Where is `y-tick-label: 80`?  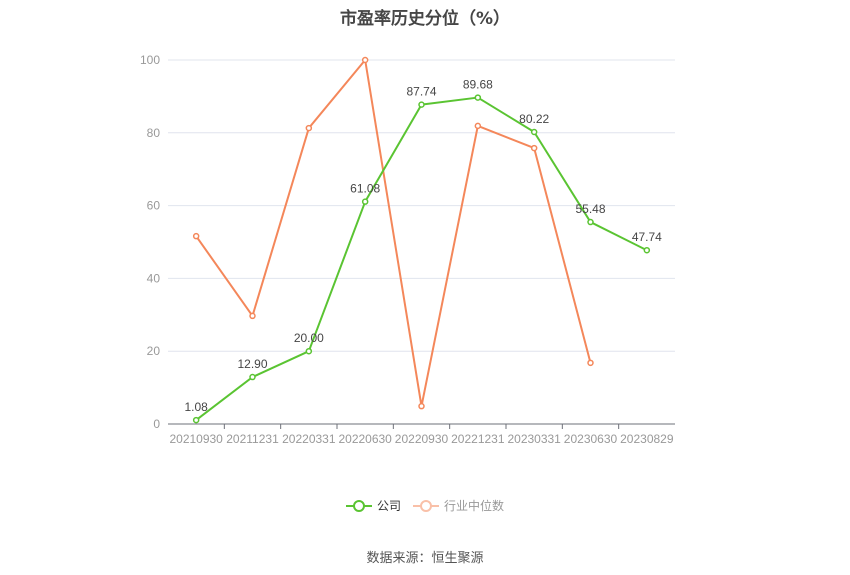
y-tick-label: 80 is located at coordinates (154, 133).